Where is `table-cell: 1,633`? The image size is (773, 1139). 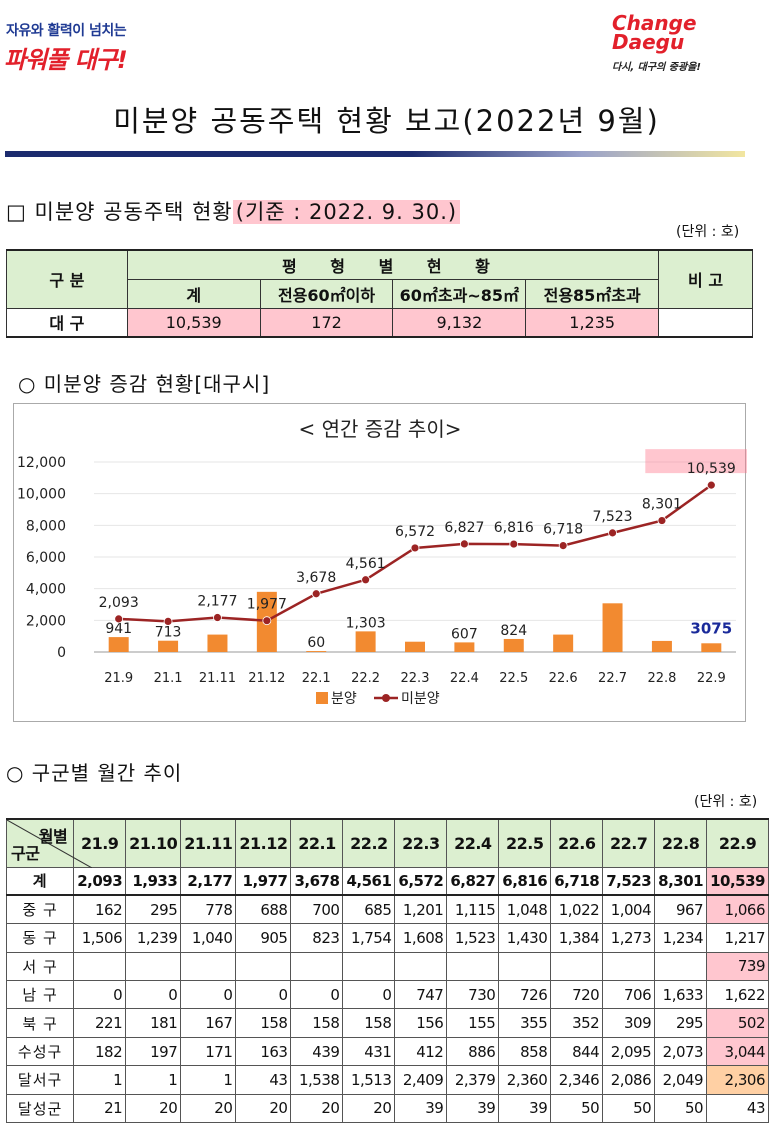 table-cell: 1,633 is located at coordinates (681, 995).